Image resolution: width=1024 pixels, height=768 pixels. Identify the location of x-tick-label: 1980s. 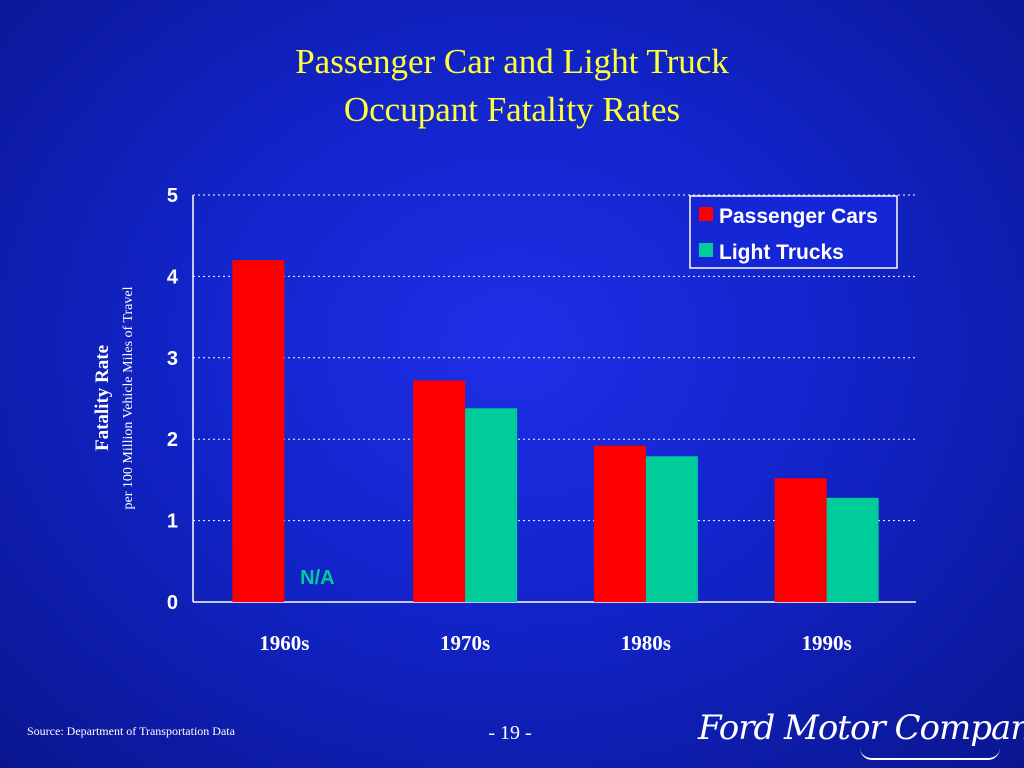
(646, 643).